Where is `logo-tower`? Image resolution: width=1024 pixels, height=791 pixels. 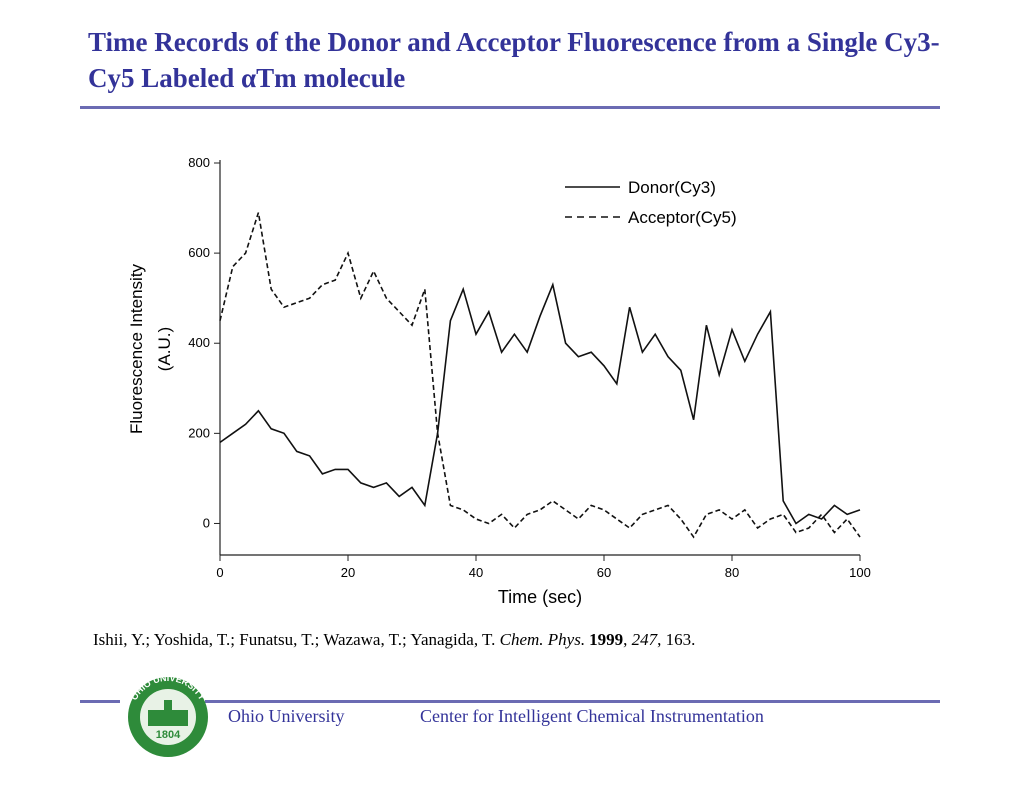 logo-tower is located at coordinates (168, 705).